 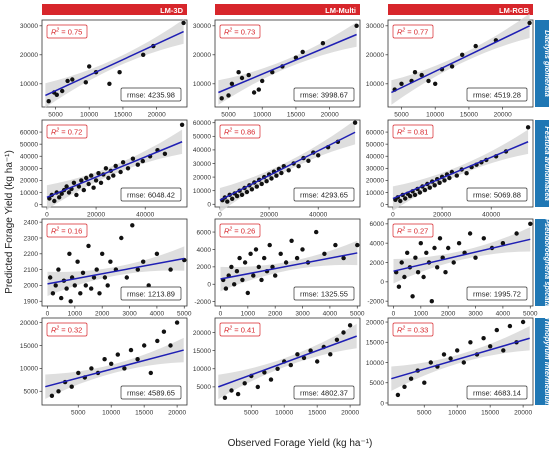 What do you see at coordinates (475, 314) in the screenshot?
I see `x-tick-label: 3000` at bounding box center [475, 314].